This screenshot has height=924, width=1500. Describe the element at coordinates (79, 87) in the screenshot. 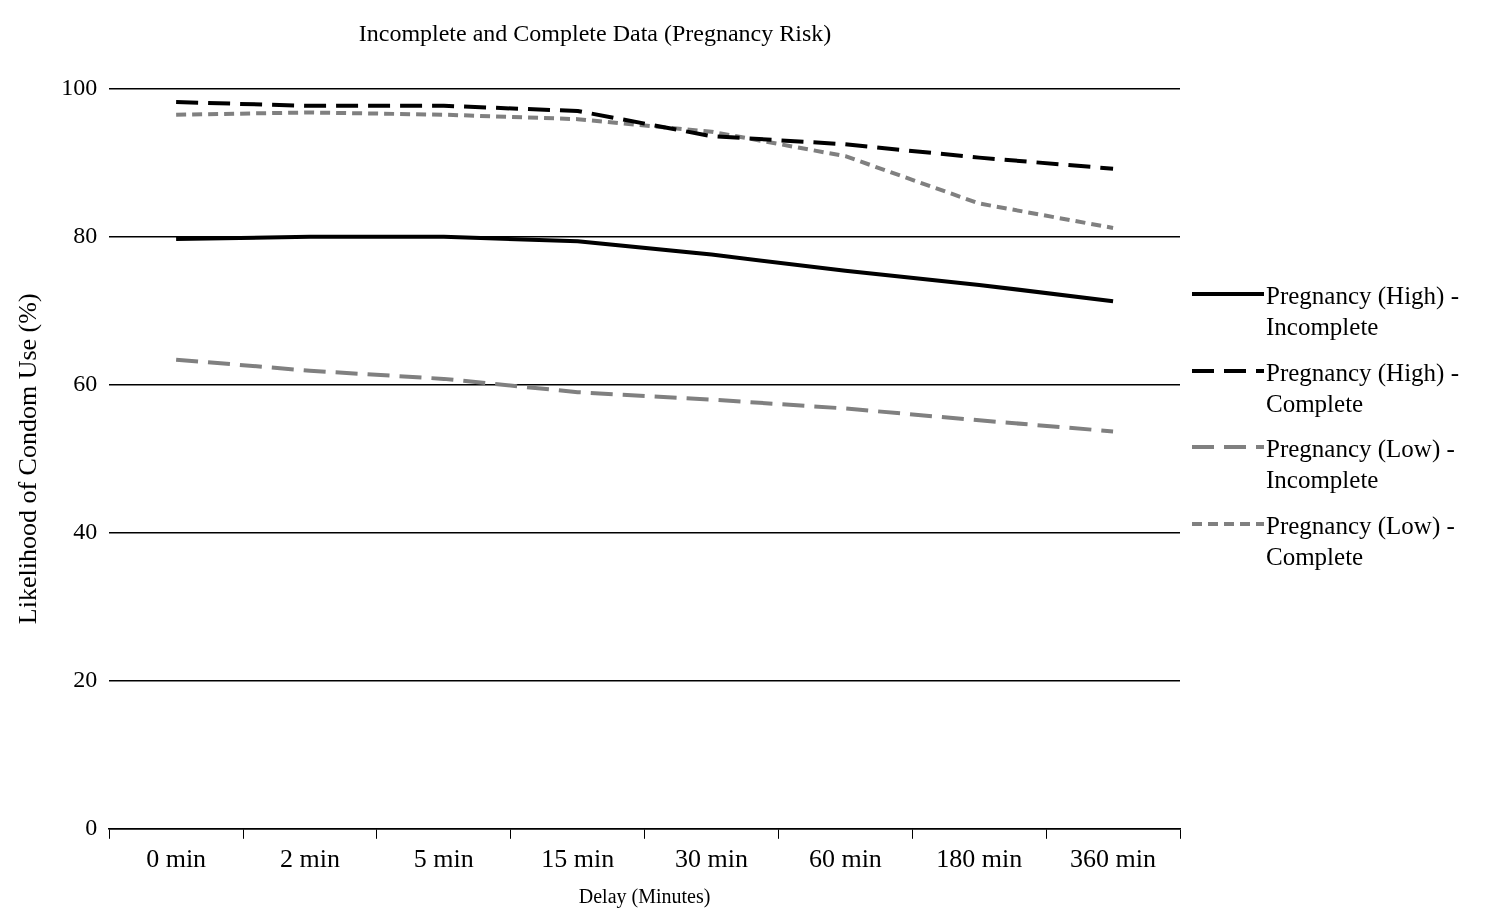

I see `y-tick-label: 100` at that location.